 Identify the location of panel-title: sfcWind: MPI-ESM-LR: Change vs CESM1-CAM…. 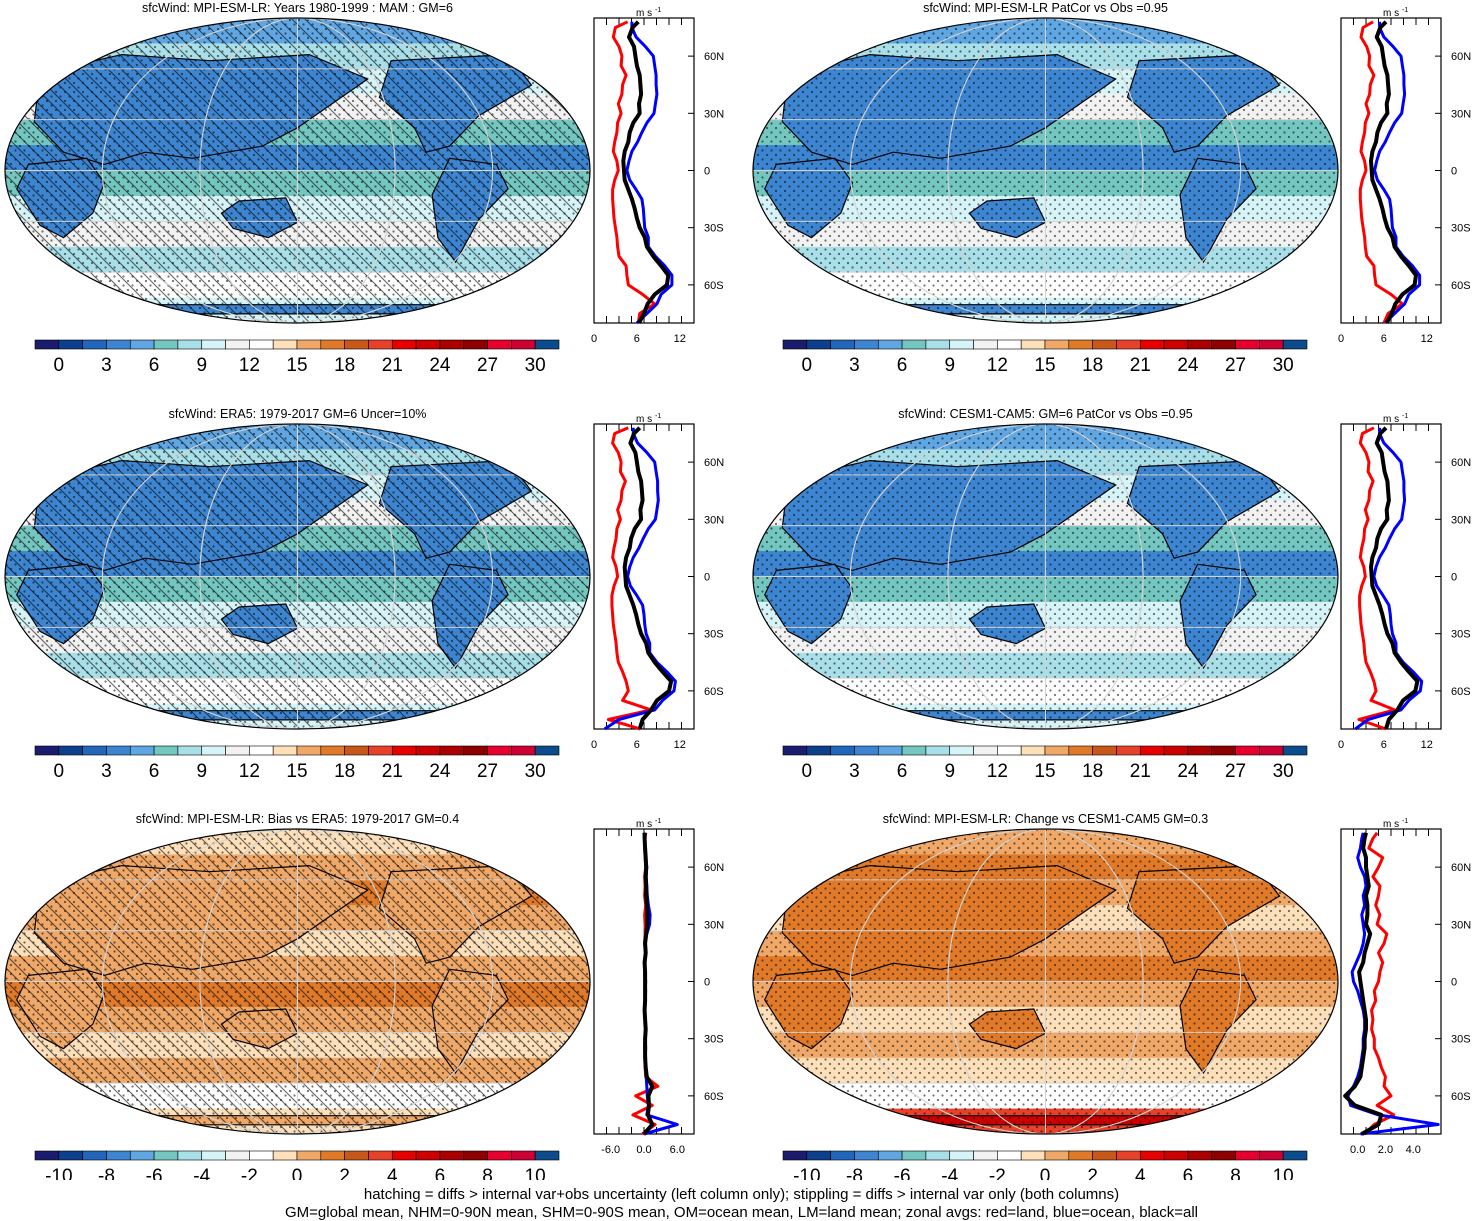
(1045, 819).